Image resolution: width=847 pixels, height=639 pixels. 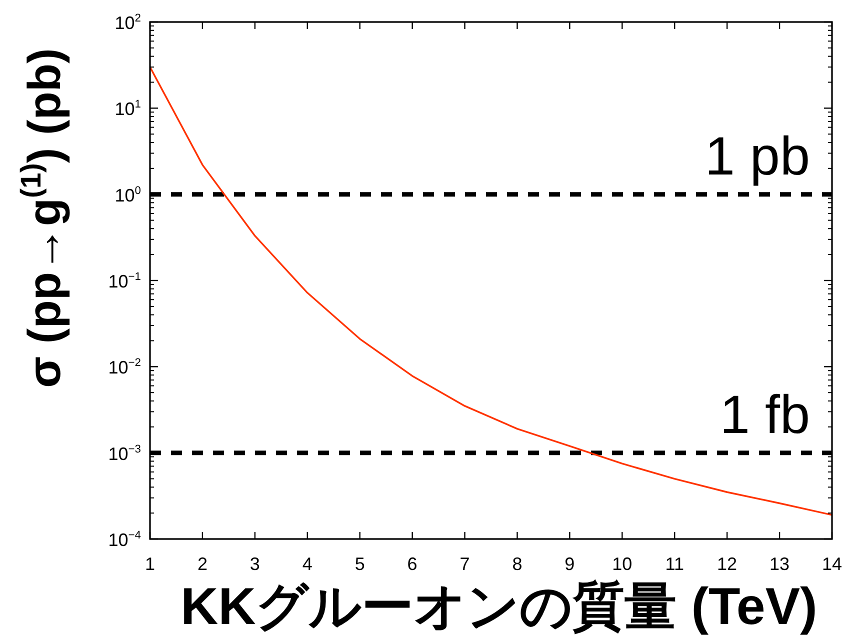 What do you see at coordinates (622, 564) in the screenshot?
I see `x-tick-label: 10` at bounding box center [622, 564].